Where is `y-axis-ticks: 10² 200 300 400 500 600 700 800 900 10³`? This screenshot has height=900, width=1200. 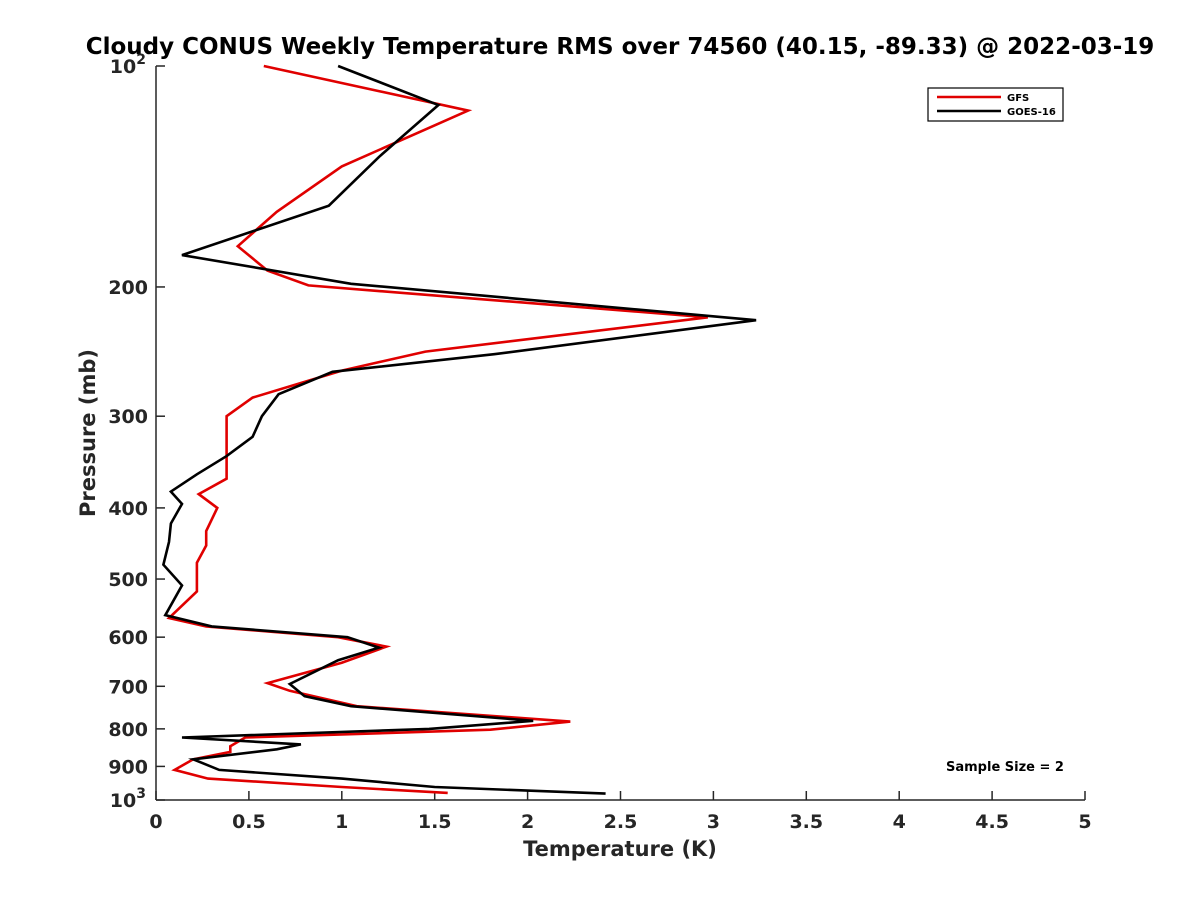
y-axis-ticks: 10² 200 300 400 500 600 700 800 900 10³ is located at coordinates (136, 432).